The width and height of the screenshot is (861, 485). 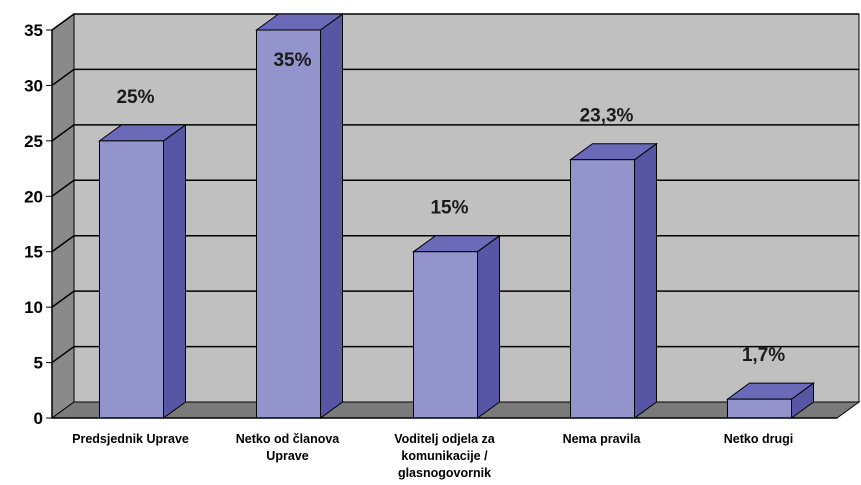 What do you see at coordinates (287, 456) in the screenshot?
I see `category-label: Uprave` at bounding box center [287, 456].